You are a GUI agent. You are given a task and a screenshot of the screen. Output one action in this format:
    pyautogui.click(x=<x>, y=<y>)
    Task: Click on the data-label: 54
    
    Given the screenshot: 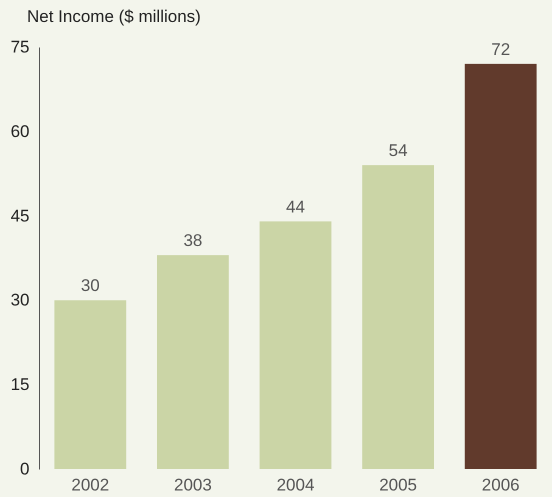 What is the action you would take?
    pyautogui.click(x=398, y=150)
    